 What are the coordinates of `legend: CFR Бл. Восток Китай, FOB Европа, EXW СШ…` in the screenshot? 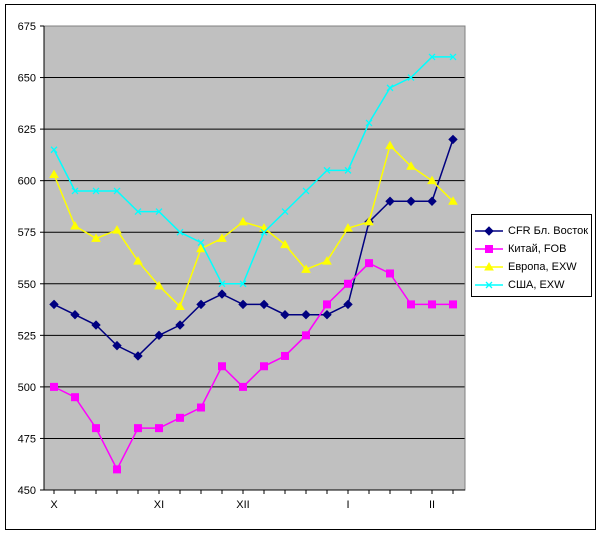 It's located at (531, 255).